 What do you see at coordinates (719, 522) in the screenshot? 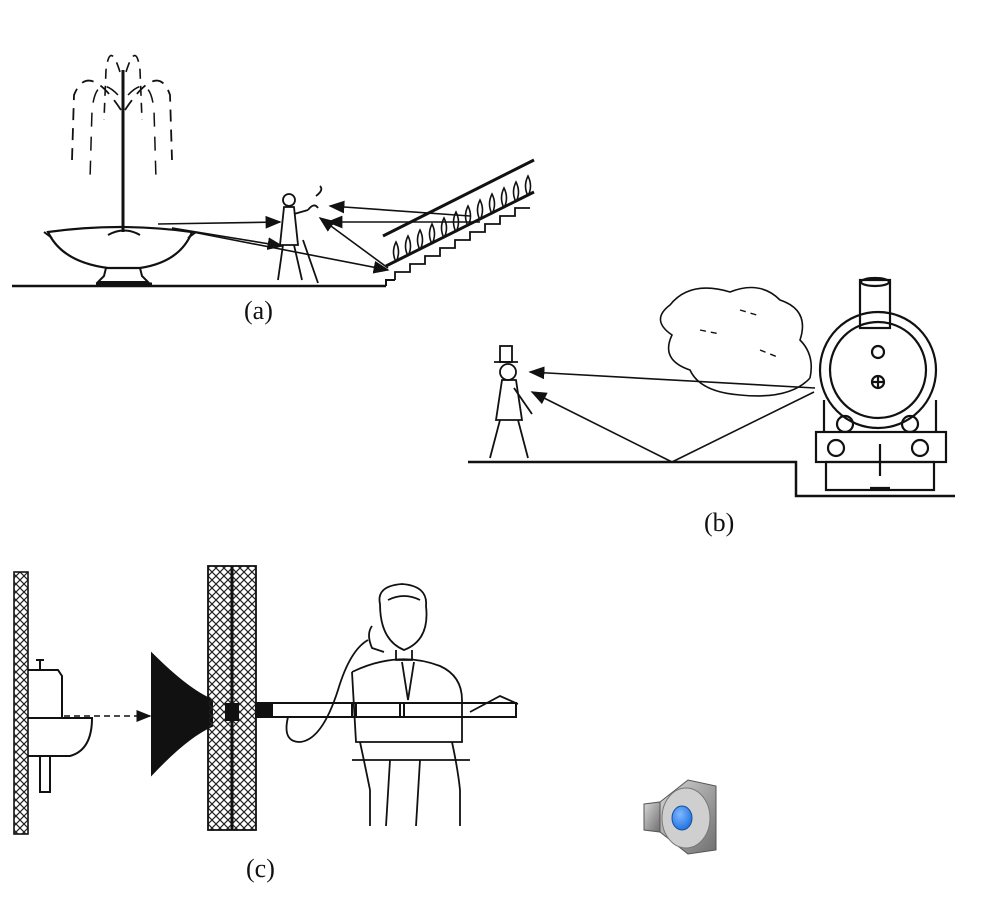
I see `caption-b: (b)` at bounding box center [719, 522].